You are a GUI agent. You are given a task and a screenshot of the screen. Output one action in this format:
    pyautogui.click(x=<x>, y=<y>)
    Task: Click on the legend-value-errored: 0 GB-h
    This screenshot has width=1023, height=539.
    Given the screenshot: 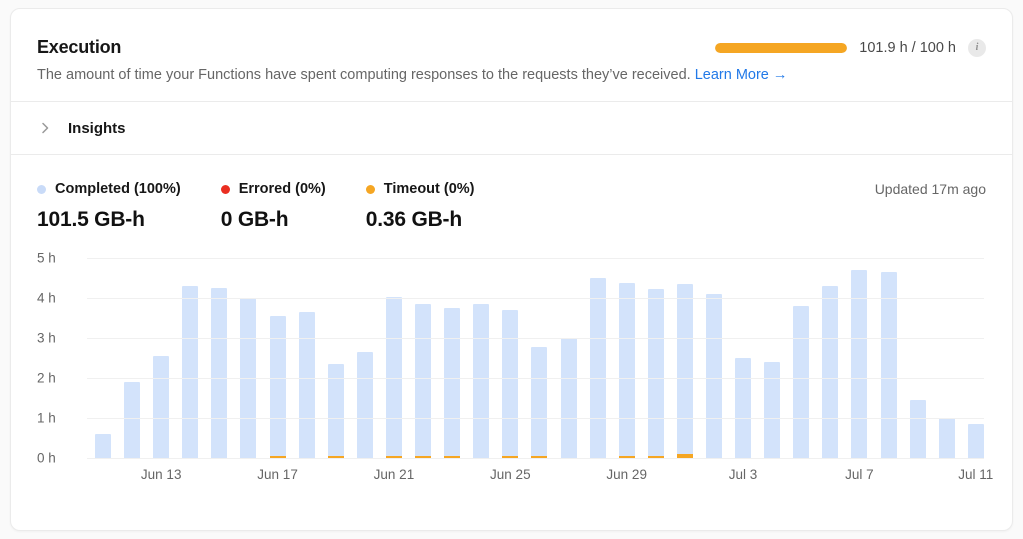 What is the action you would take?
    pyautogui.click(x=254, y=219)
    